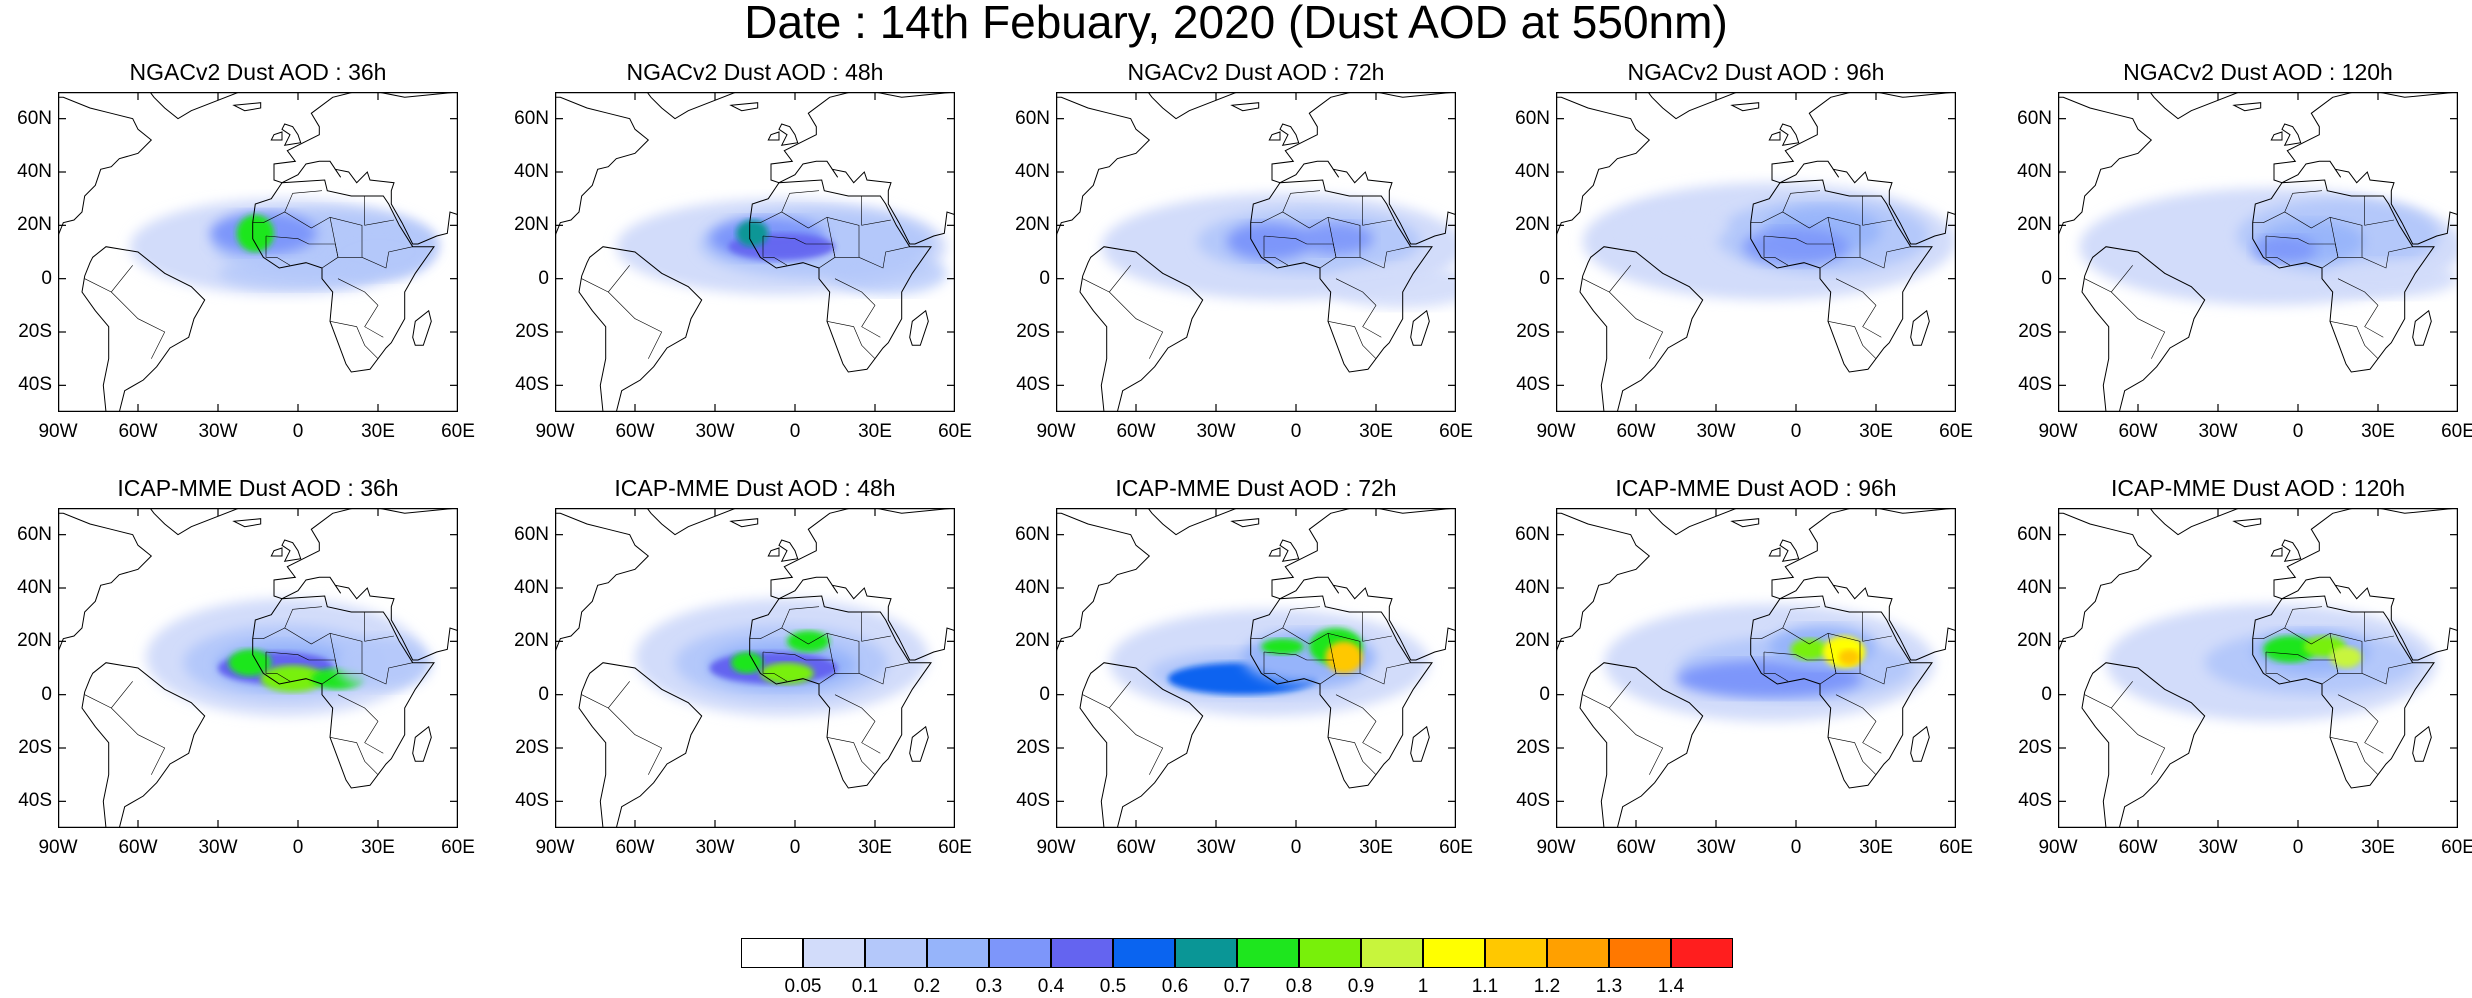  Describe the element at coordinates (1609, 986) in the screenshot. I see `colorbar-label: 1.3` at that location.